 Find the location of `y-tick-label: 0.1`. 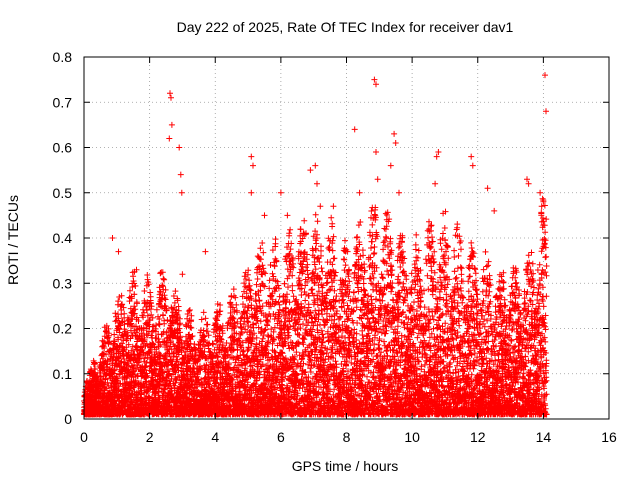

y-tick-label: 0.1 is located at coordinates (63, 374).